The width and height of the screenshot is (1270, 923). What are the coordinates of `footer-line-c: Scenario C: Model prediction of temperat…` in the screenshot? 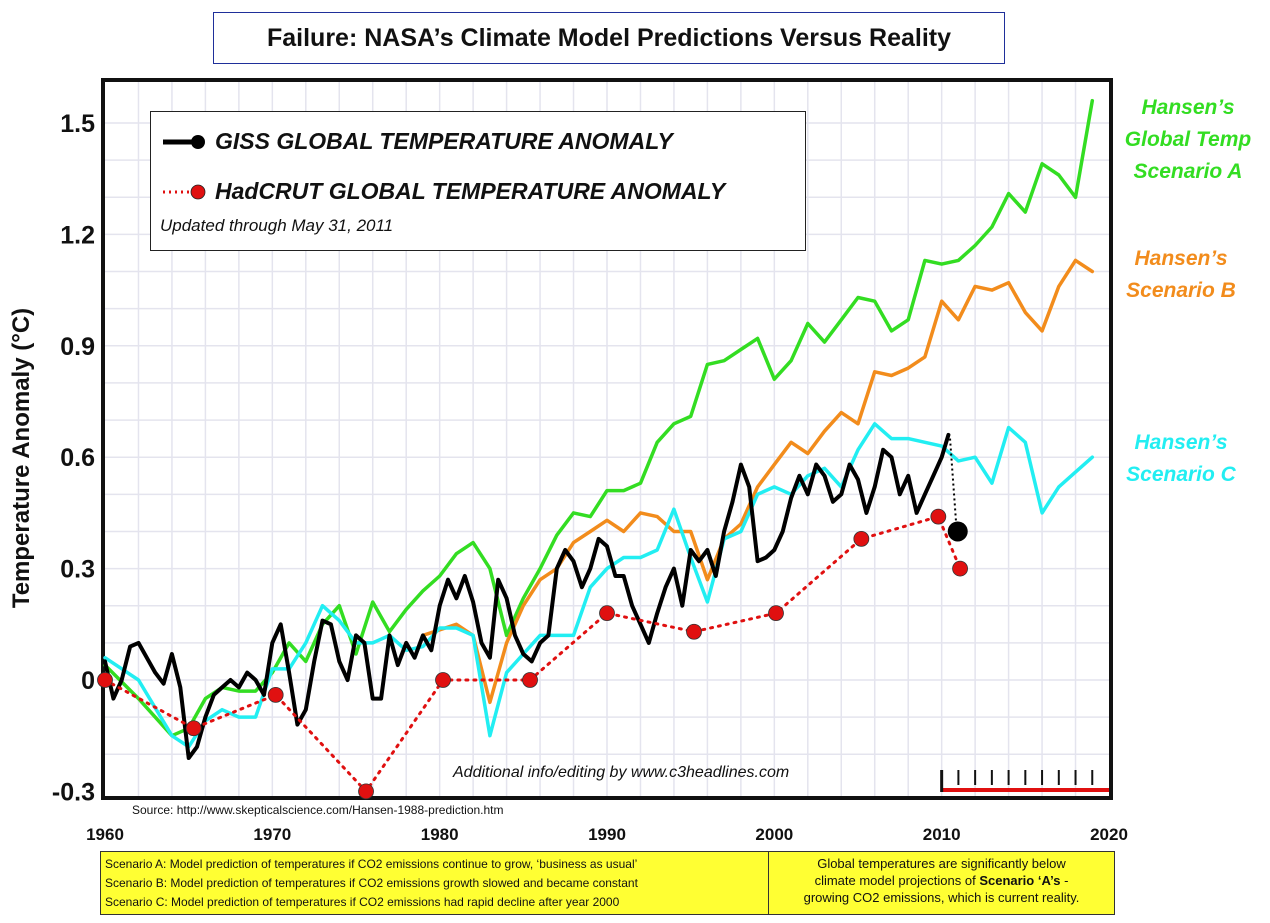 It's located at (362, 902).